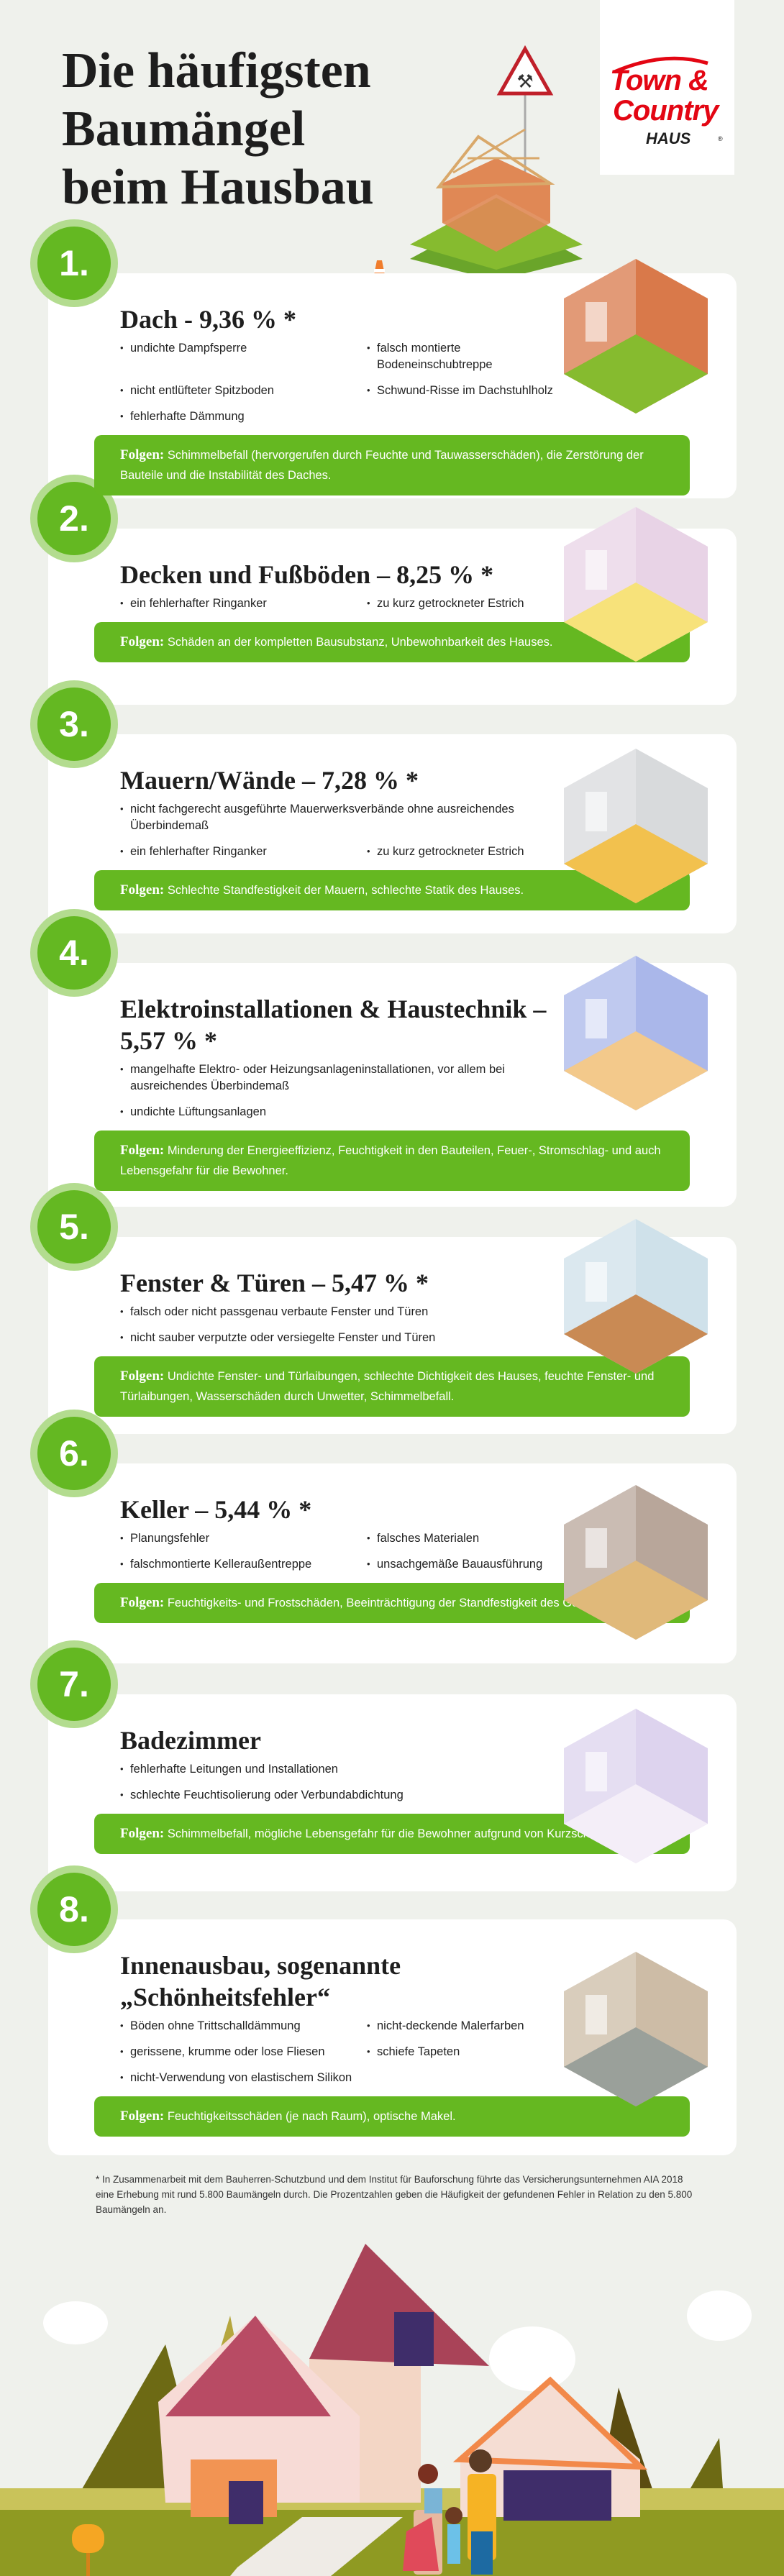 This screenshot has height=2576, width=784. What do you see at coordinates (307, 574) in the screenshot?
I see `card-title: Decken und Fußböden – 8,25 % *` at bounding box center [307, 574].